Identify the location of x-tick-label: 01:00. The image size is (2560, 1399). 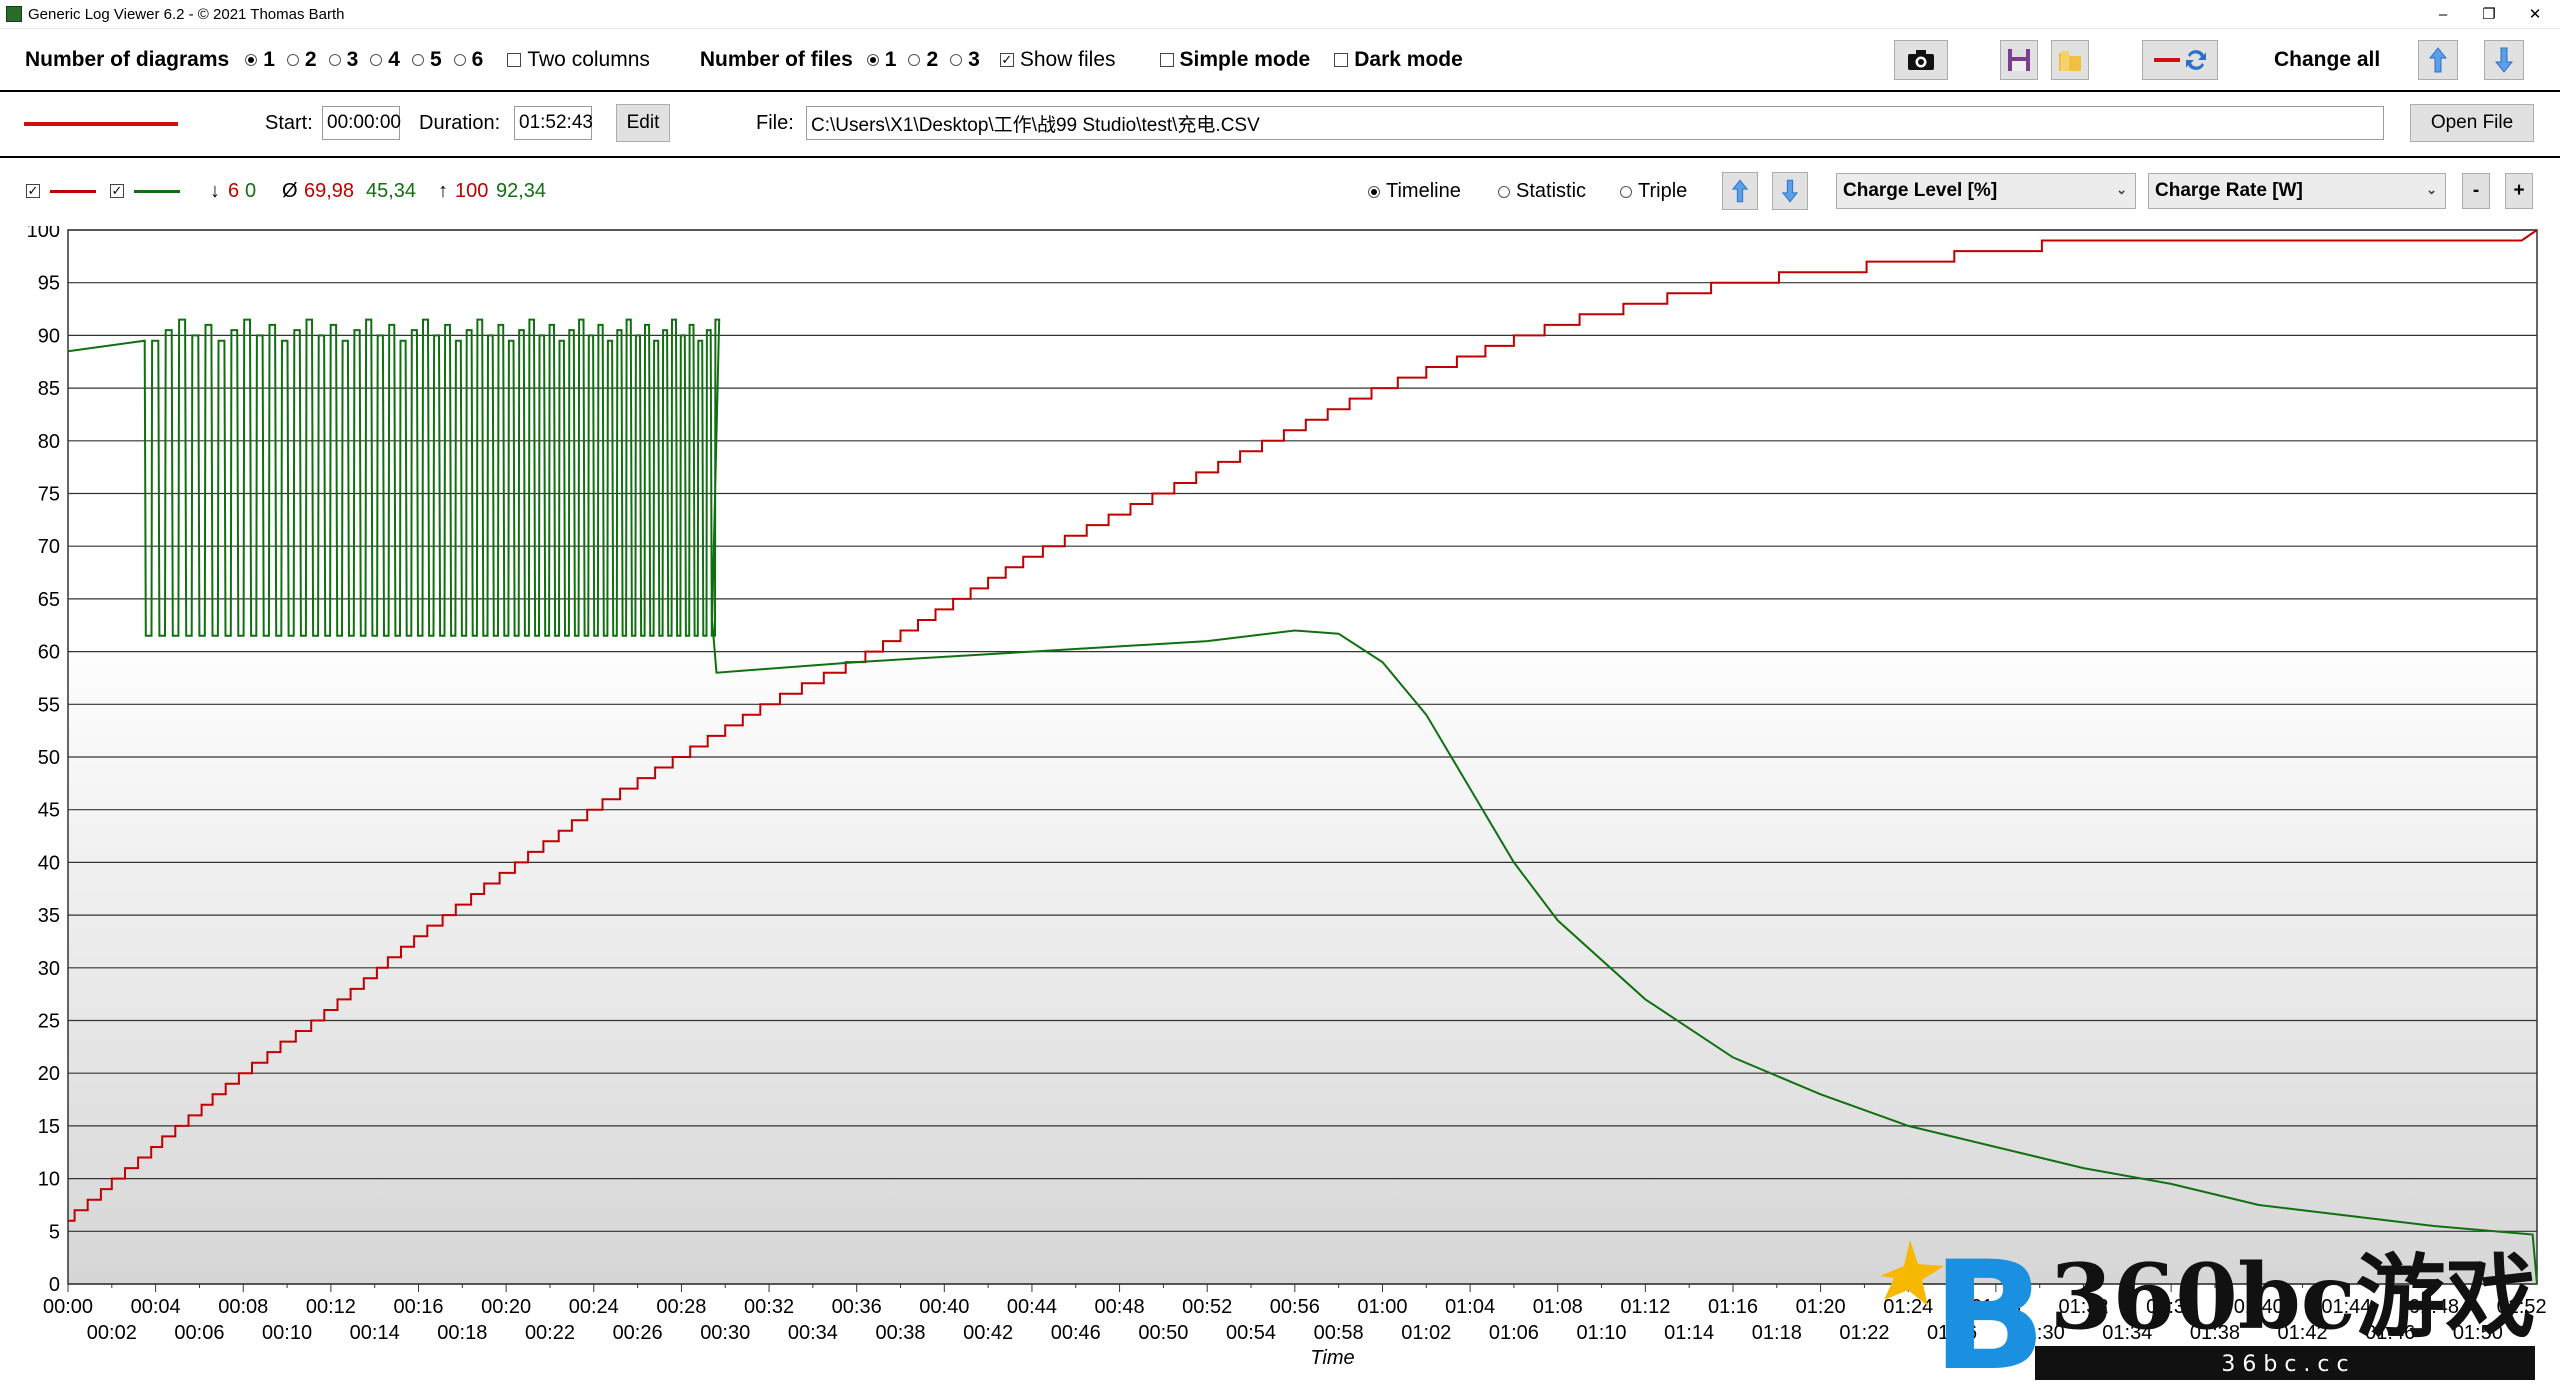
(1382, 1307).